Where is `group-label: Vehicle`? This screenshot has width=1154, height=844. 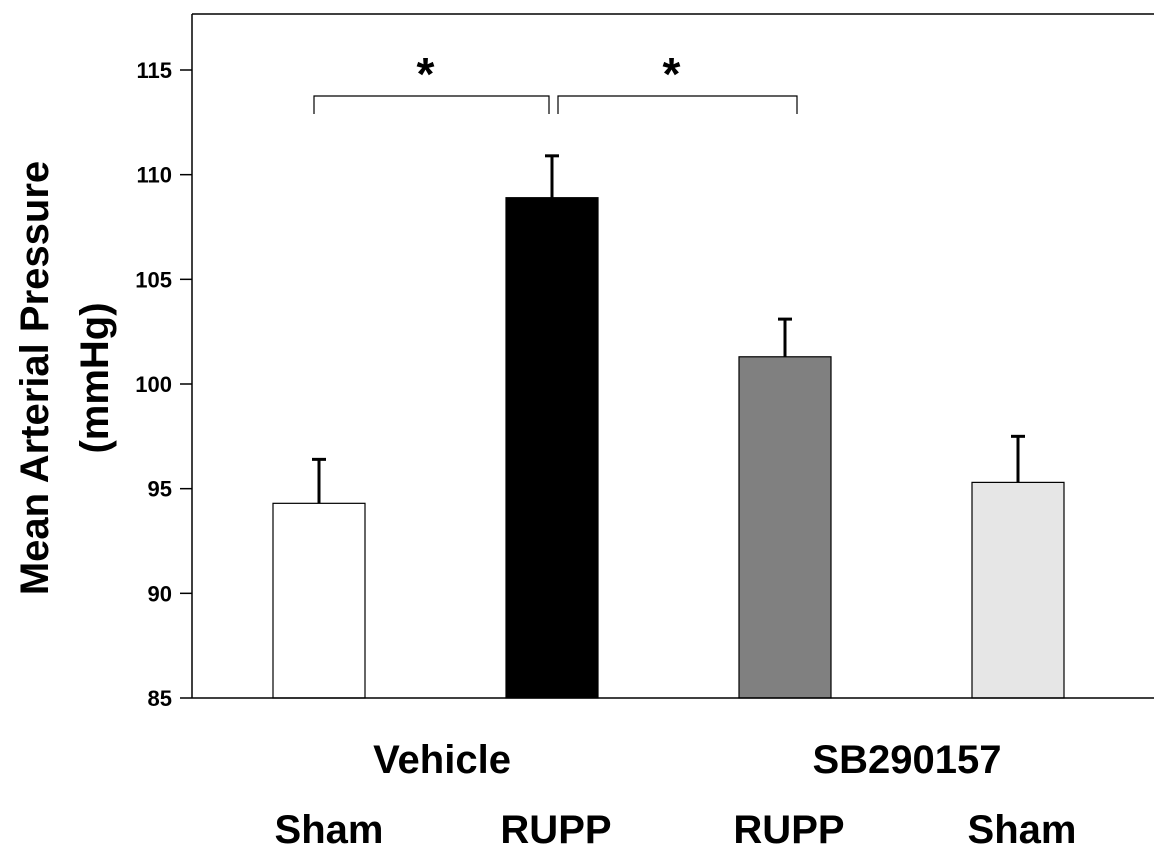
group-label: Vehicle is located at coordinates (442, 760).